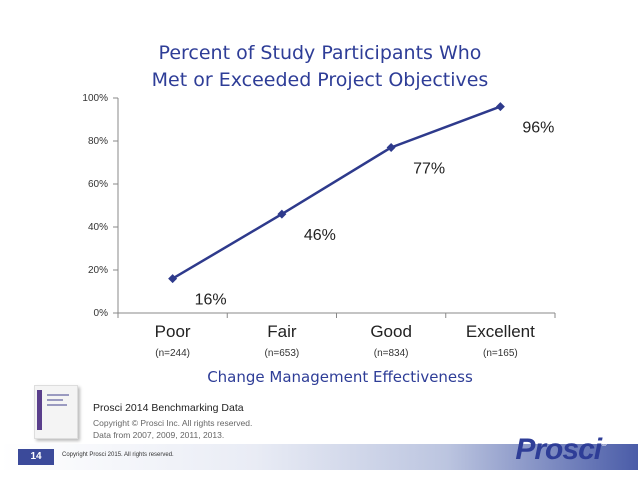 This screenshot has width=638, height=493. What do you see at coordinates (56, 412) in the screenshot?
I see `report-thumbnail` at bounding box center [56, 412].